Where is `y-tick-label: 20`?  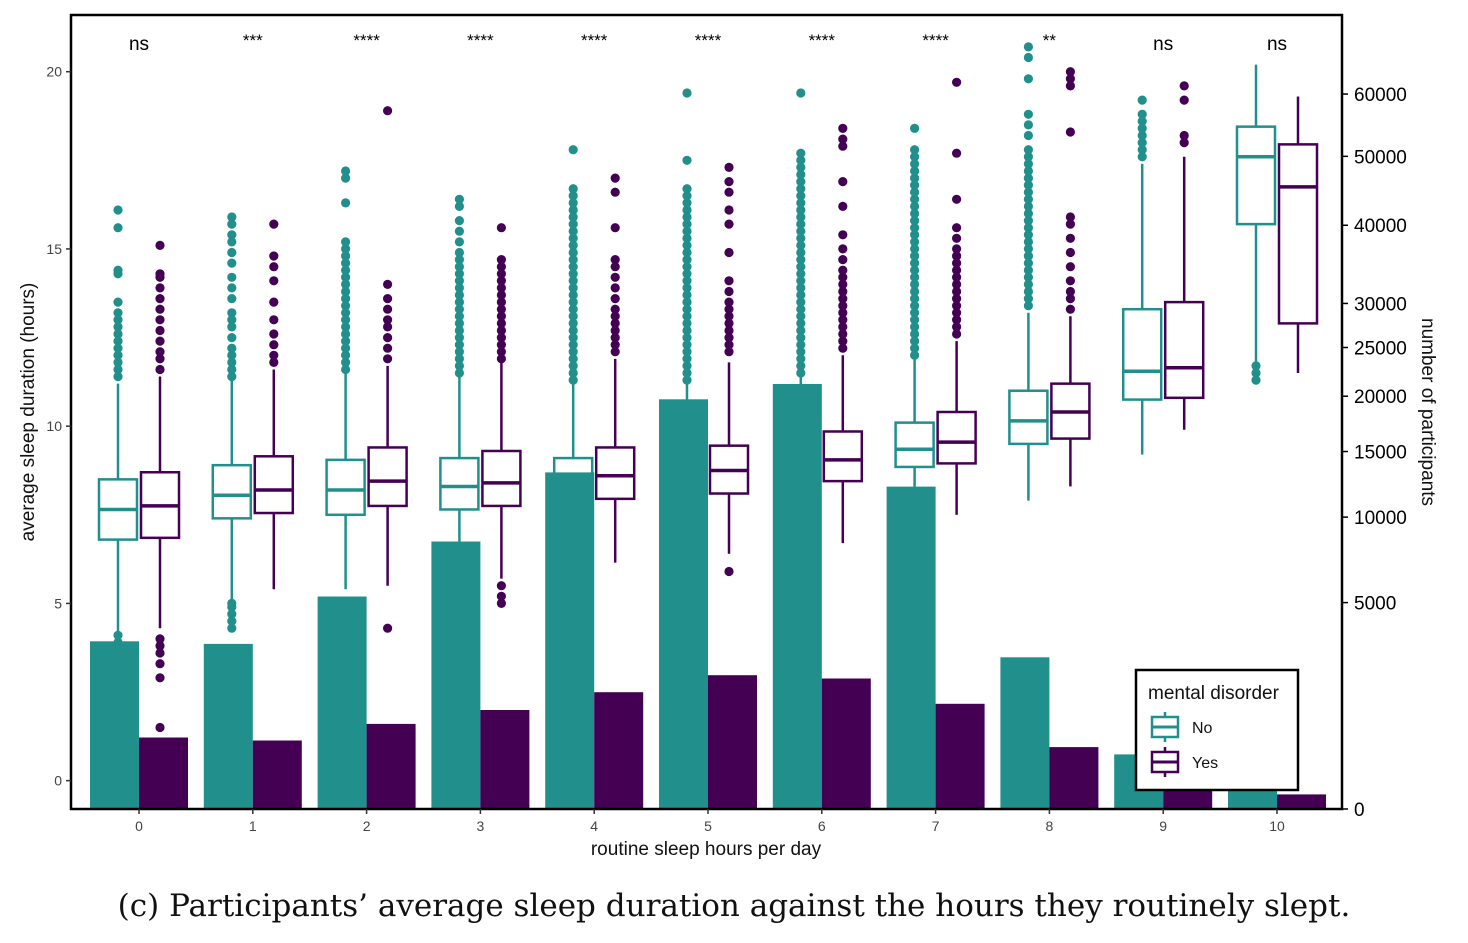
y-tick-label: 20 is located at coordinates (54, 72).